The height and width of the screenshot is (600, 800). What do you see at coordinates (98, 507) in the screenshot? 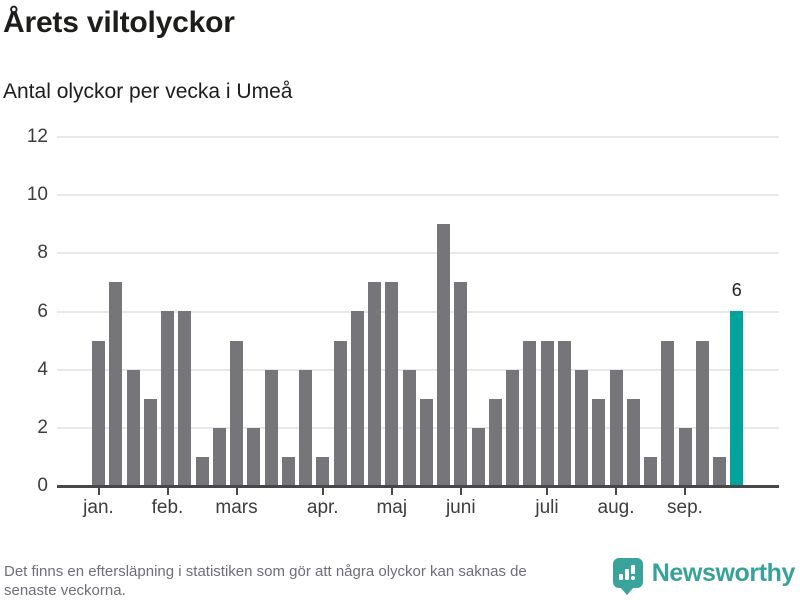
I see `x-axis-label: jan.` at bounding box center [98, 507].